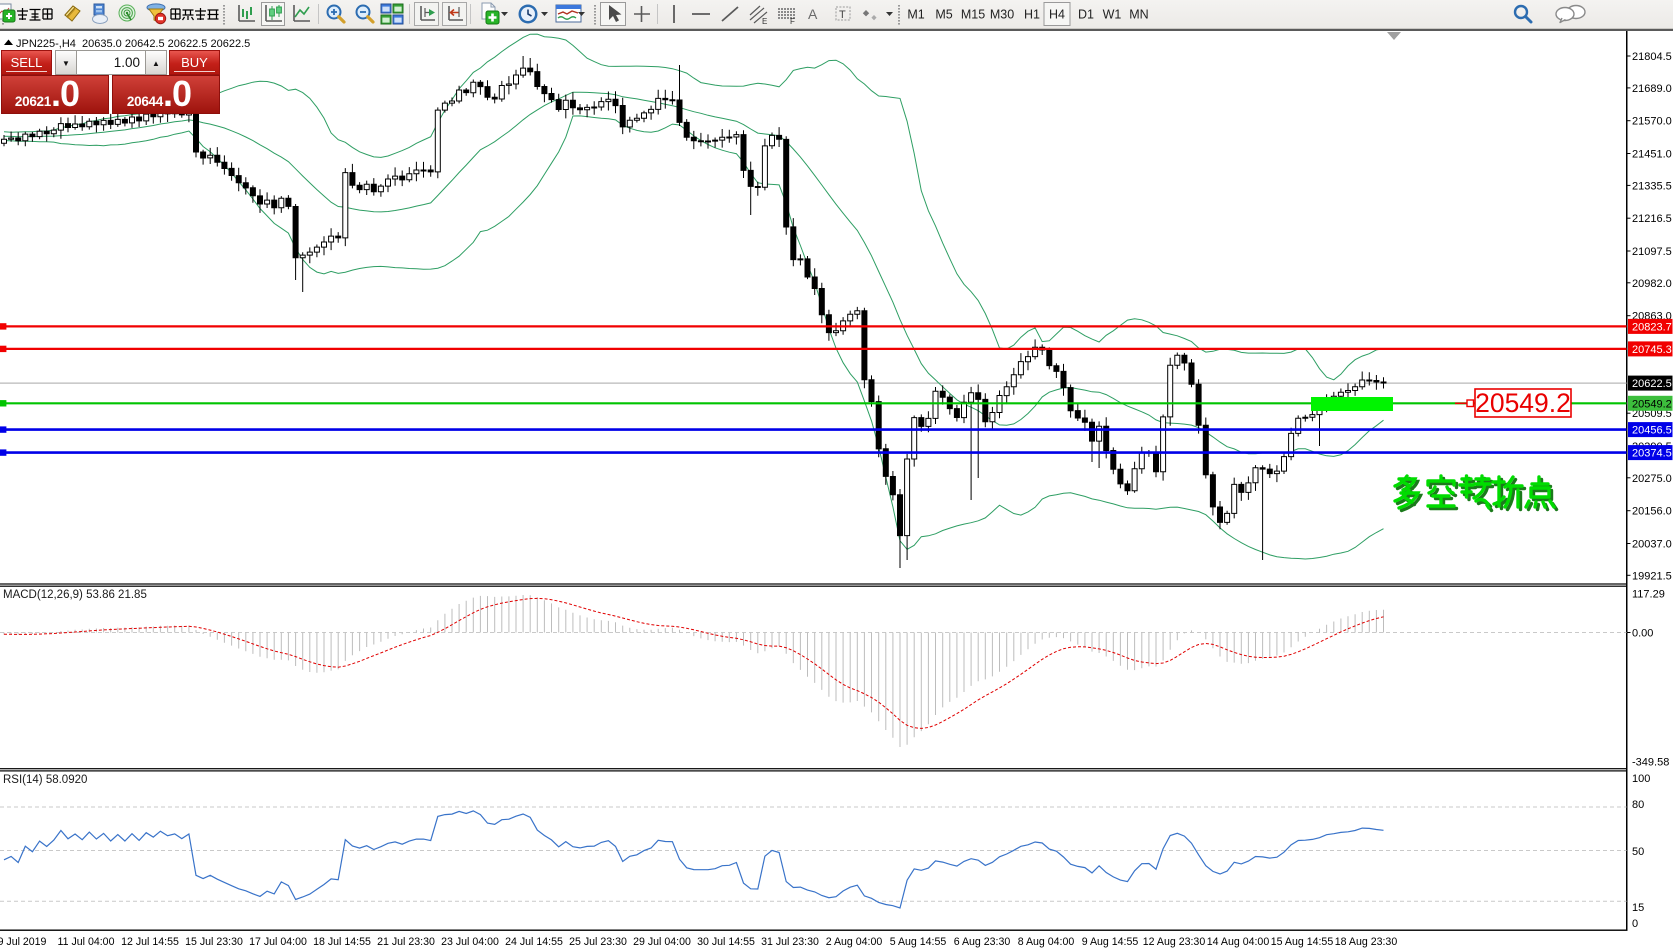  Describe the element at coordinates (1652, 327) in the screenshot. I see `svg-text: 20823.7` at that location.